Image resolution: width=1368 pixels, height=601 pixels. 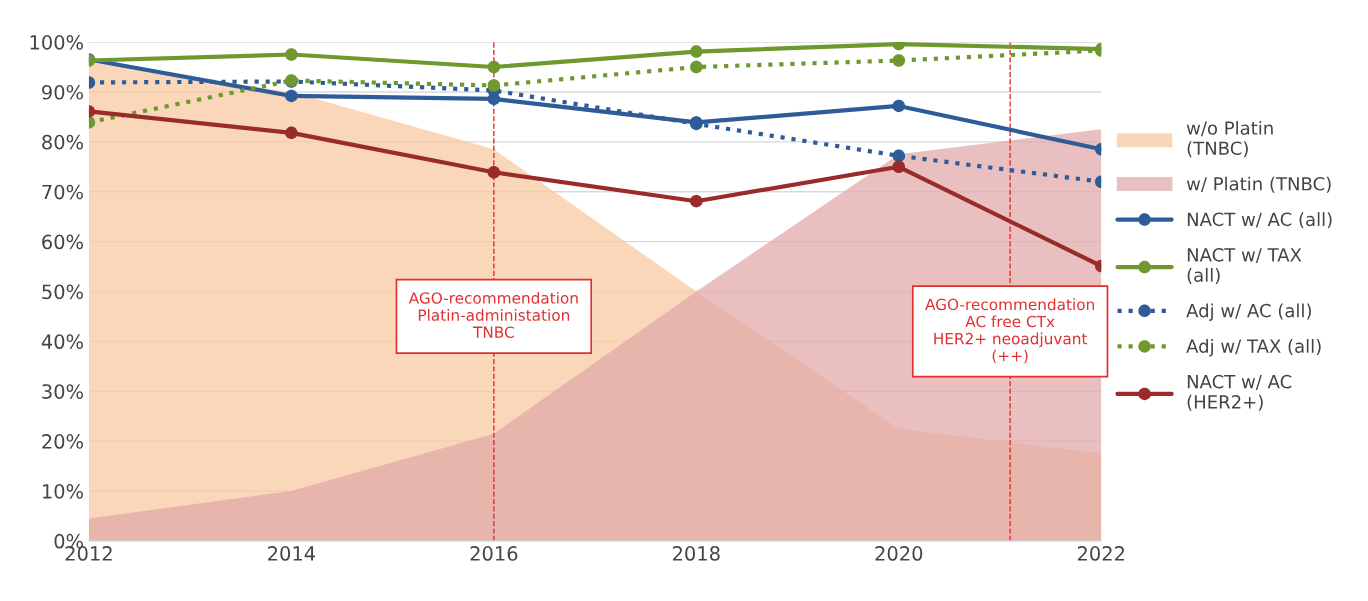 What do you see at coordinates (292, 553) in the screenshot?
I see `x-tick-label: 2014` at bounding box center [292, 553].